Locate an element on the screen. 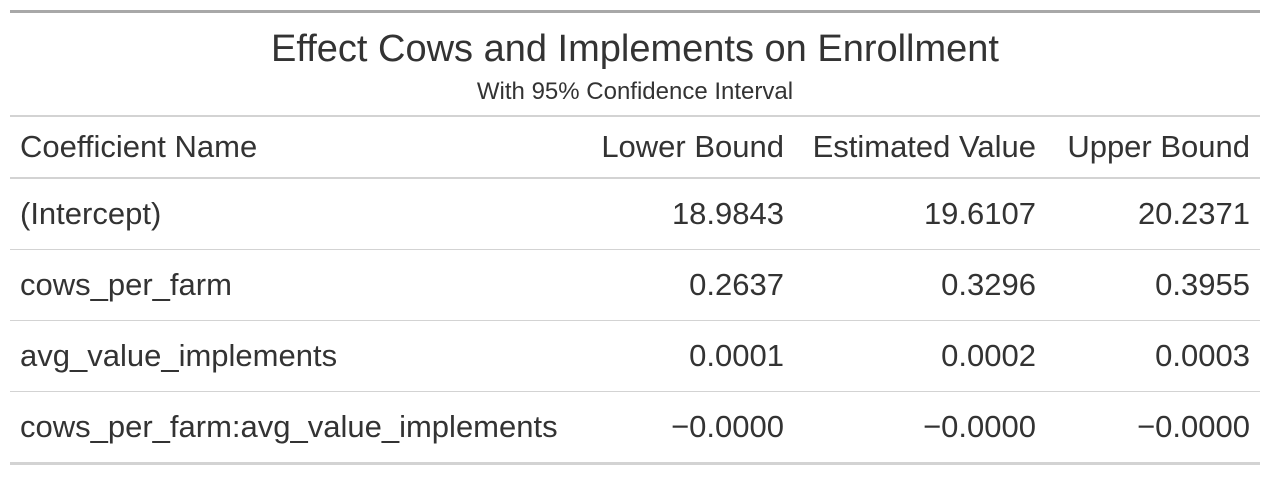  column-header-upper-bound: Upper Bound is located at coordinates (1153, 148).